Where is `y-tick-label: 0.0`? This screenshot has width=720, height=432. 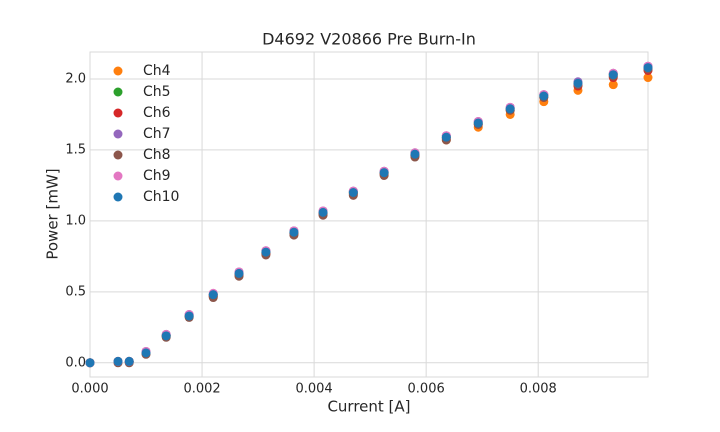 y-tick-label: 0.0 is located at coordinates (75, 362).